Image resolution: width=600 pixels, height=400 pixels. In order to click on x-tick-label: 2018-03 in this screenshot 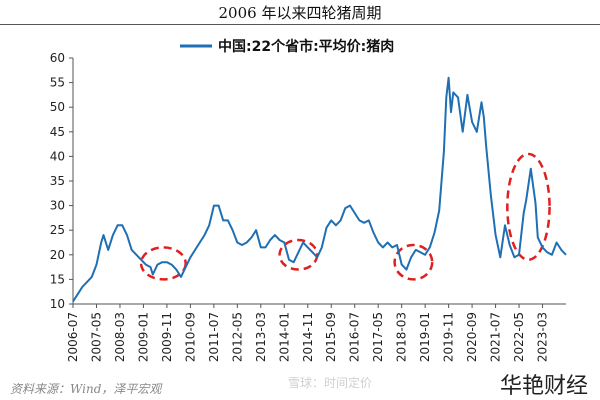, I will do `click(402, 337)`.